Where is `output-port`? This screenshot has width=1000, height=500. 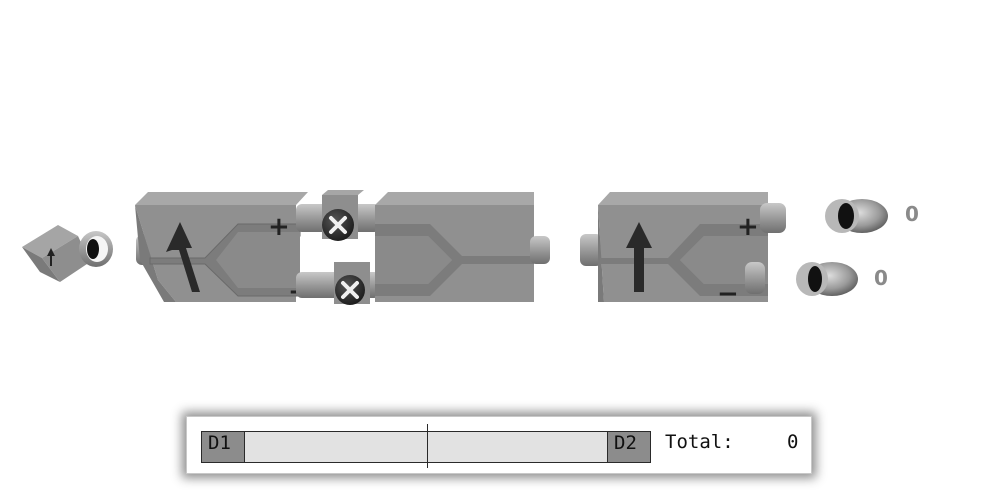
output-port is located at coordinates (540, 250).